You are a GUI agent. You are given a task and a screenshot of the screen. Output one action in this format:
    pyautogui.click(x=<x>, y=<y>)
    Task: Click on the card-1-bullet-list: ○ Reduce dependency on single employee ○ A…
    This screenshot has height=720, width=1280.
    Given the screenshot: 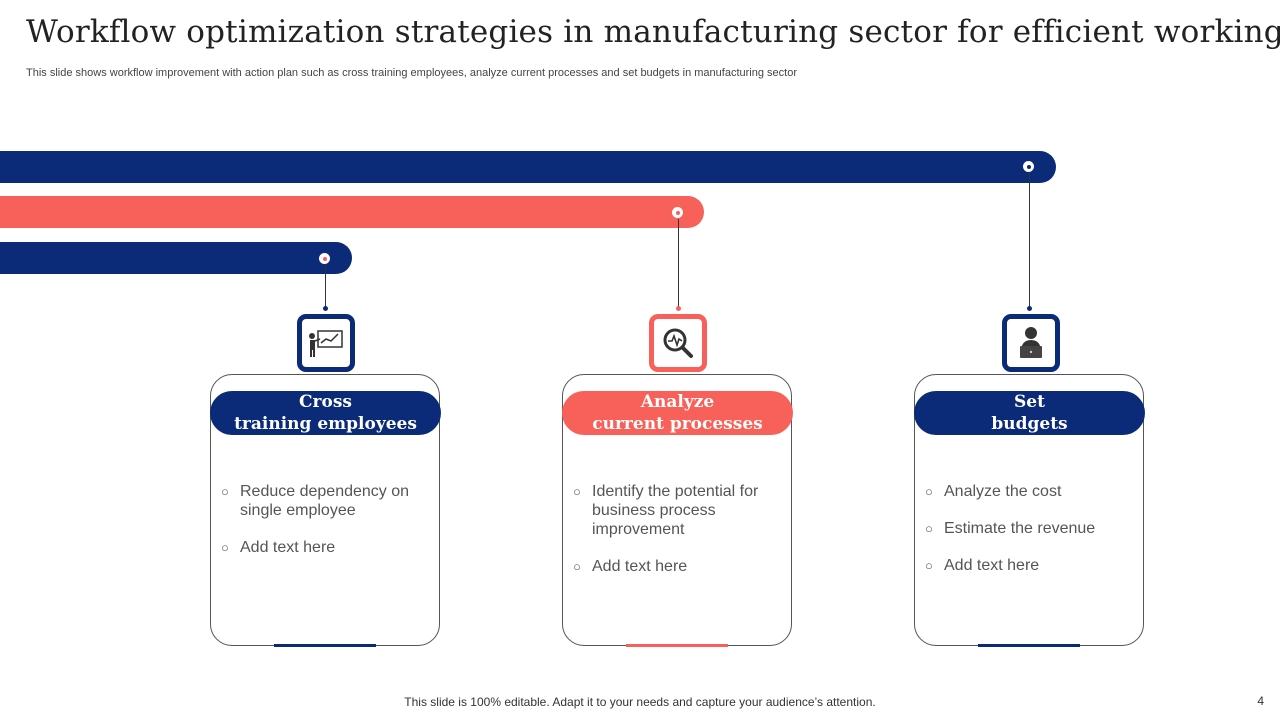 What is the action you would take?
    pyautogui.click(x=327, y=528)
    